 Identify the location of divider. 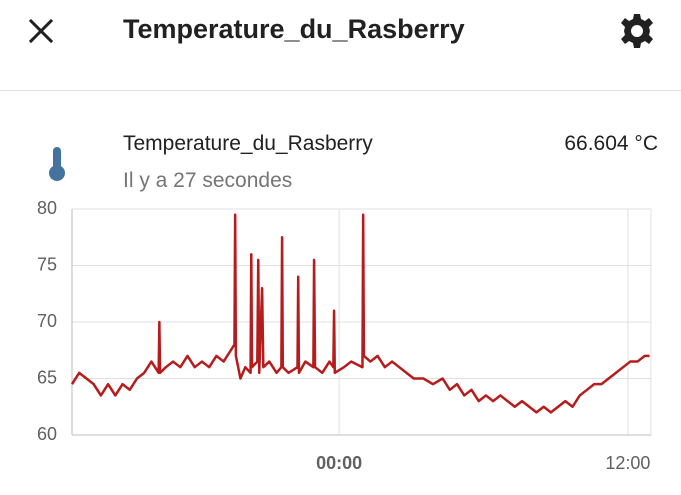
(340, 90).